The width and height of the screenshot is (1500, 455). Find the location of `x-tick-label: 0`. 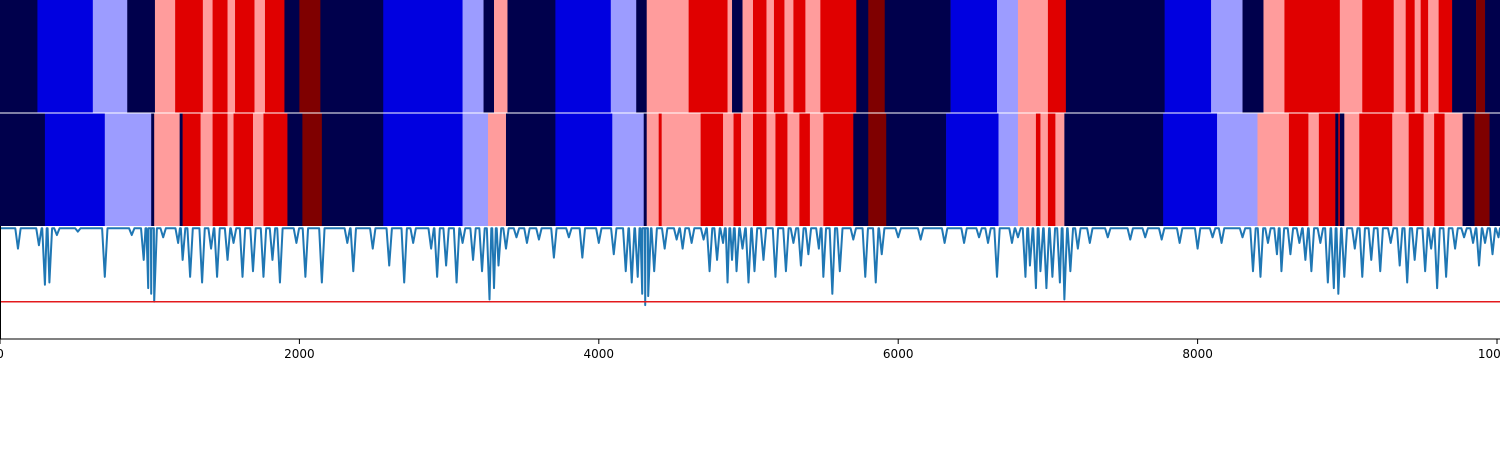

x-tick-label: 0 is located at coordinates (2, 354).